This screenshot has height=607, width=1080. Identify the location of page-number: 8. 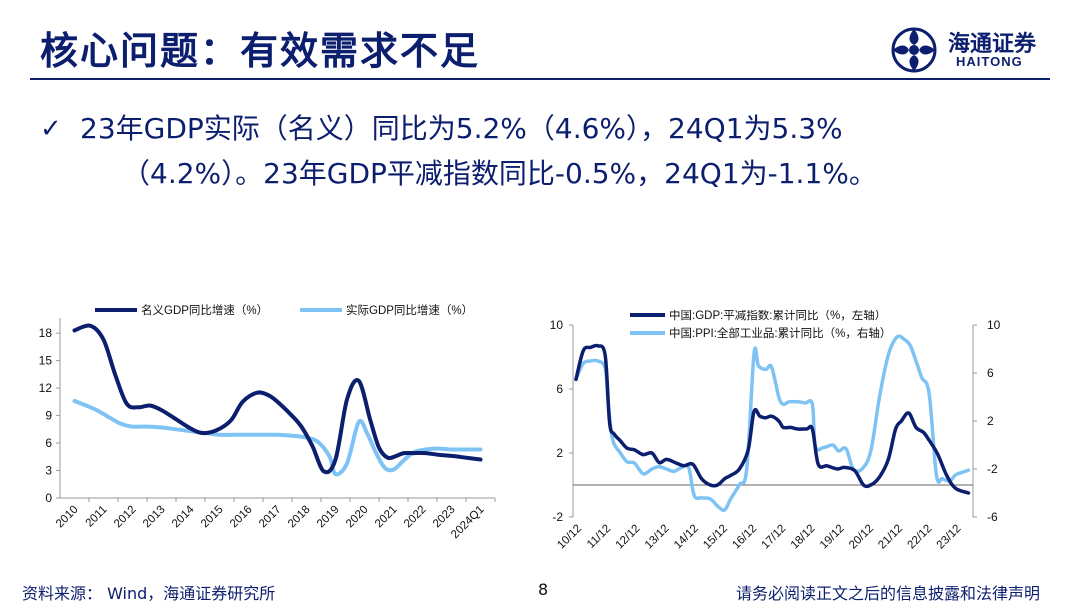
(543, 589).